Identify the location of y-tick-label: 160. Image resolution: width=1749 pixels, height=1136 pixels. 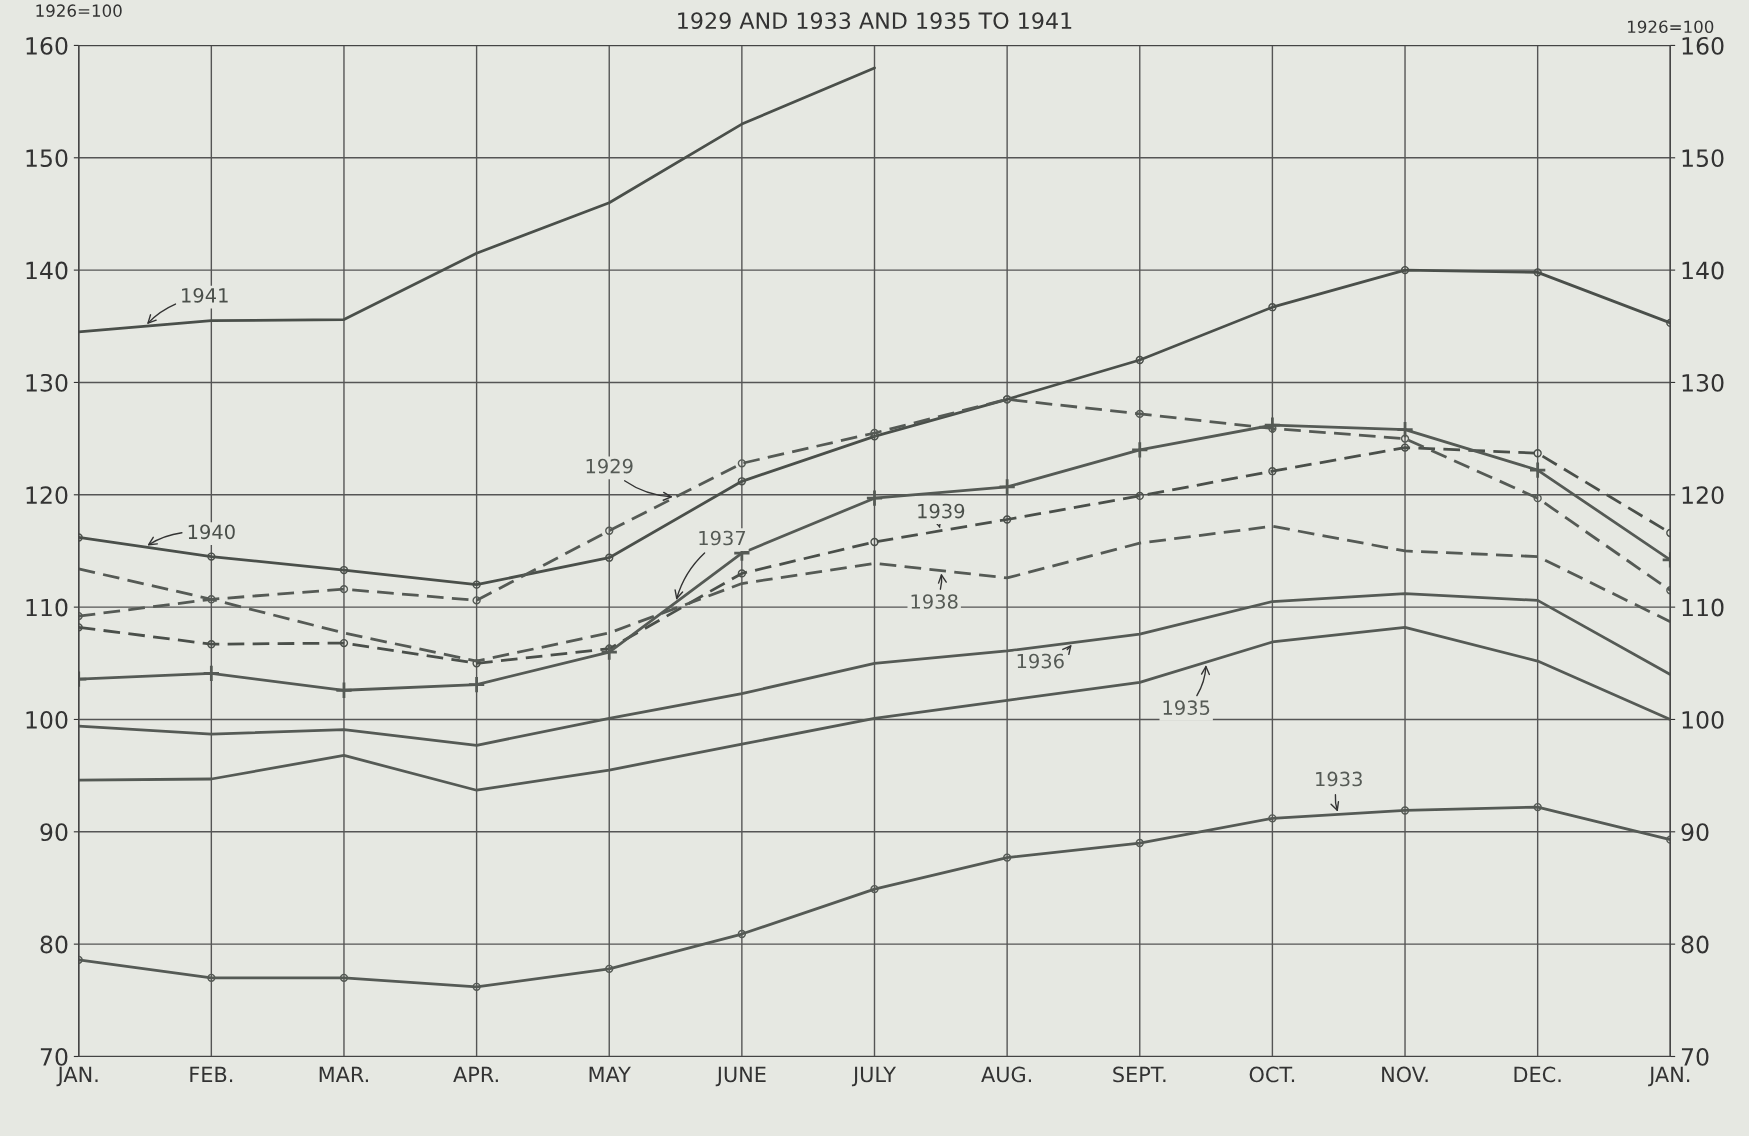
(47, 45).